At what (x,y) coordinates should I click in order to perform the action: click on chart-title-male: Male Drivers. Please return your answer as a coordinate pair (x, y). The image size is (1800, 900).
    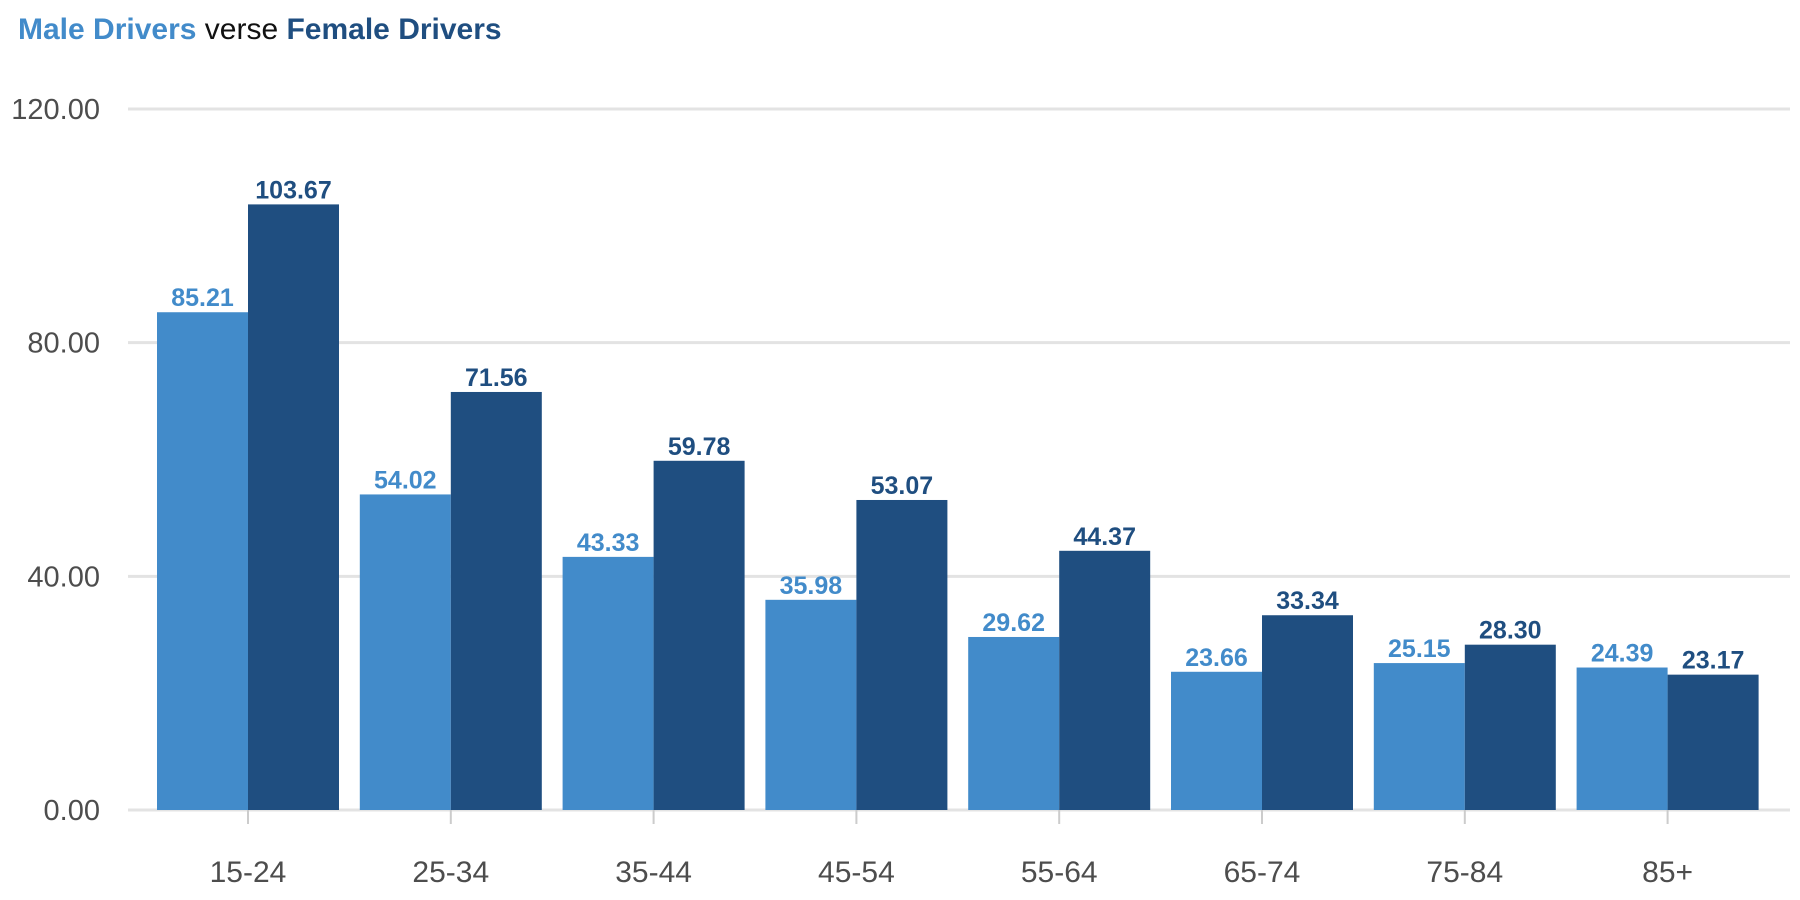
    Looking at the image, I should click on (107, 29).